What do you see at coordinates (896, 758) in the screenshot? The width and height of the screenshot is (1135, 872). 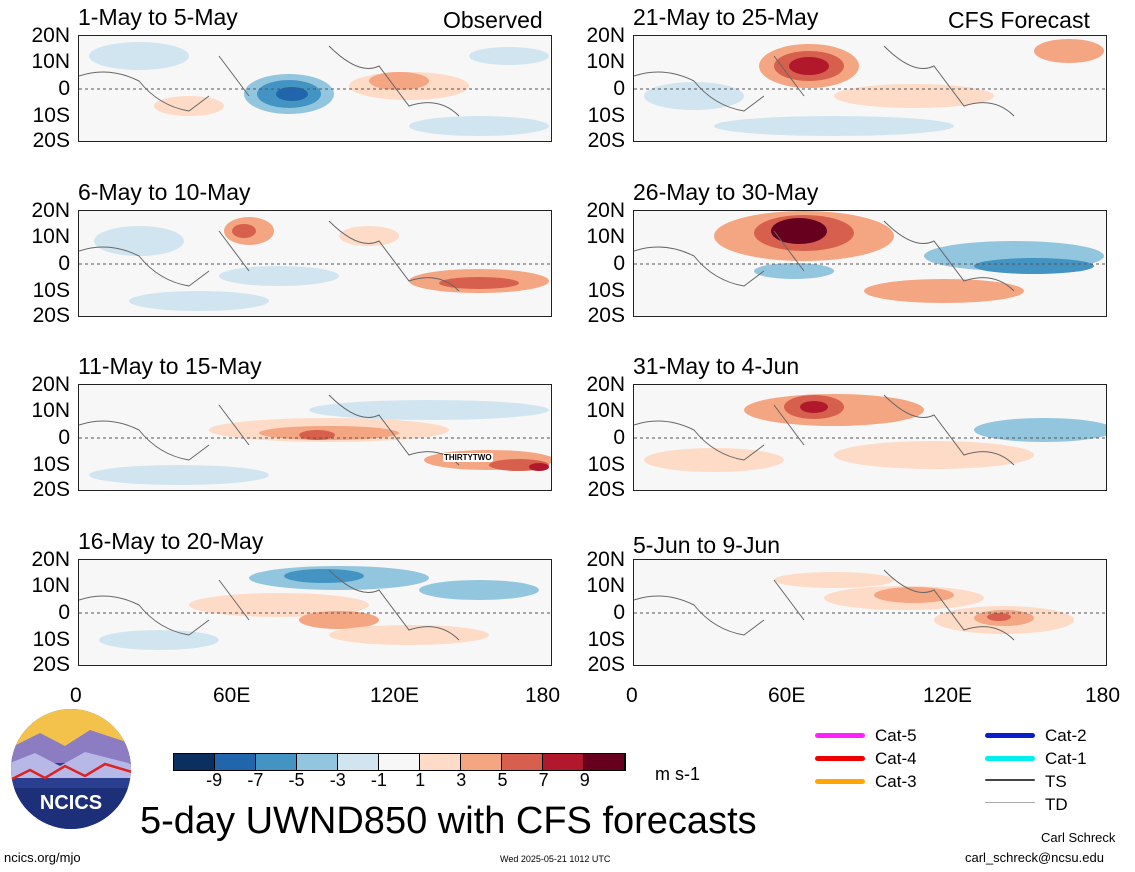 I see `legend-label: Cat-4` at bounding box center [896, 758].